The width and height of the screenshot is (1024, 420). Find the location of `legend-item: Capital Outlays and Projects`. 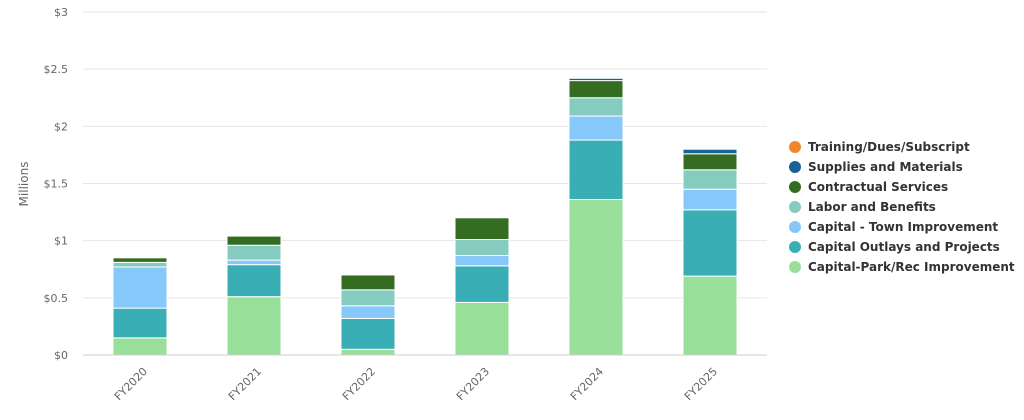

legend-item: Capital Outlays and Projects is located at coordinates (894, 247).